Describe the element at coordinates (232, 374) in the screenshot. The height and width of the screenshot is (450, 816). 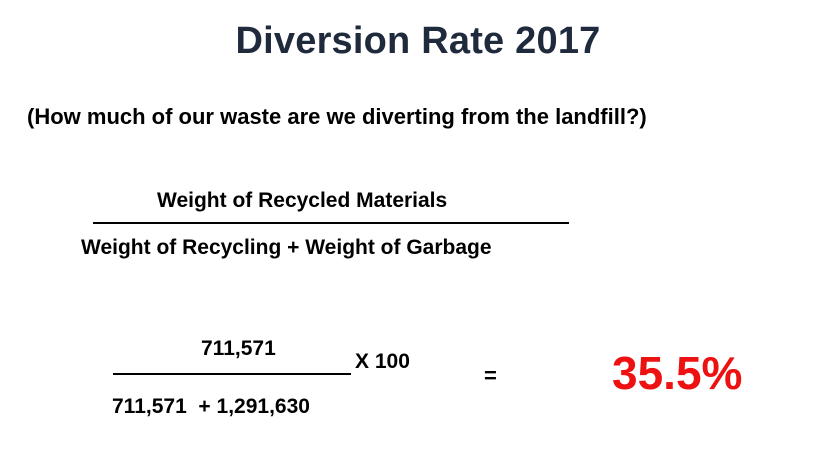
I see `calculation-fraction-bar` at that location.